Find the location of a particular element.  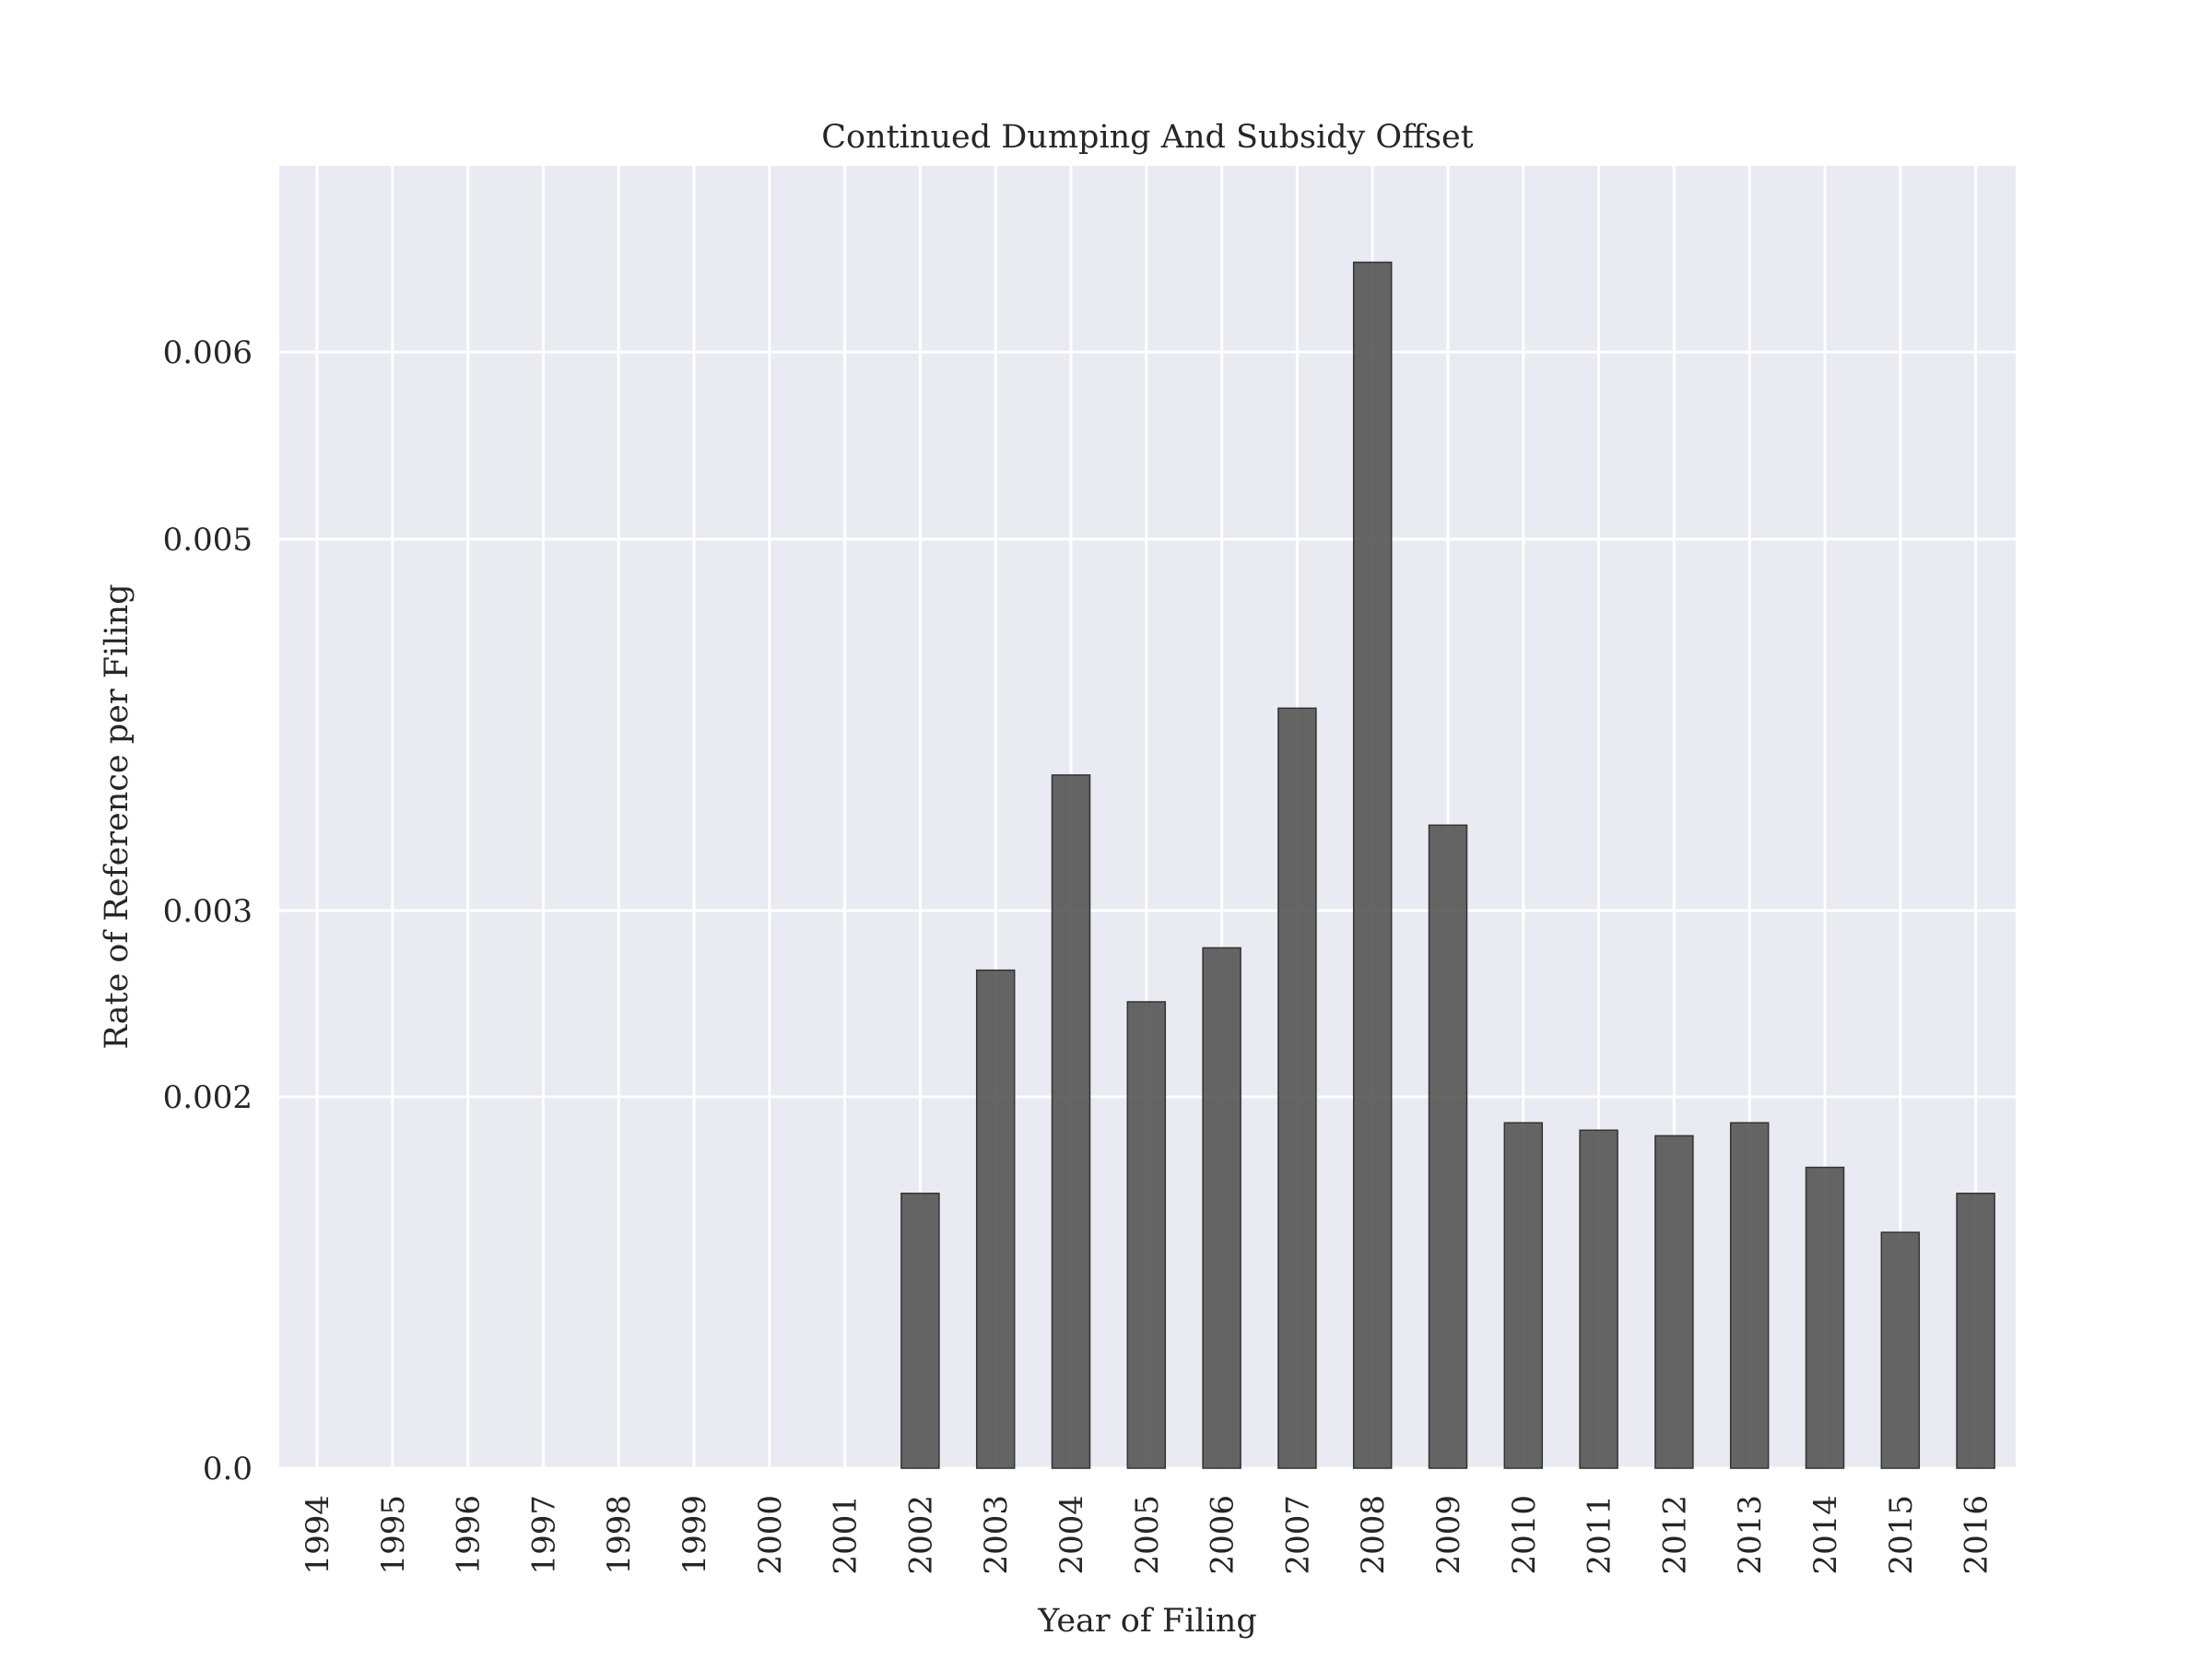

bar-2006 is located at coordinates (1221, 1208).